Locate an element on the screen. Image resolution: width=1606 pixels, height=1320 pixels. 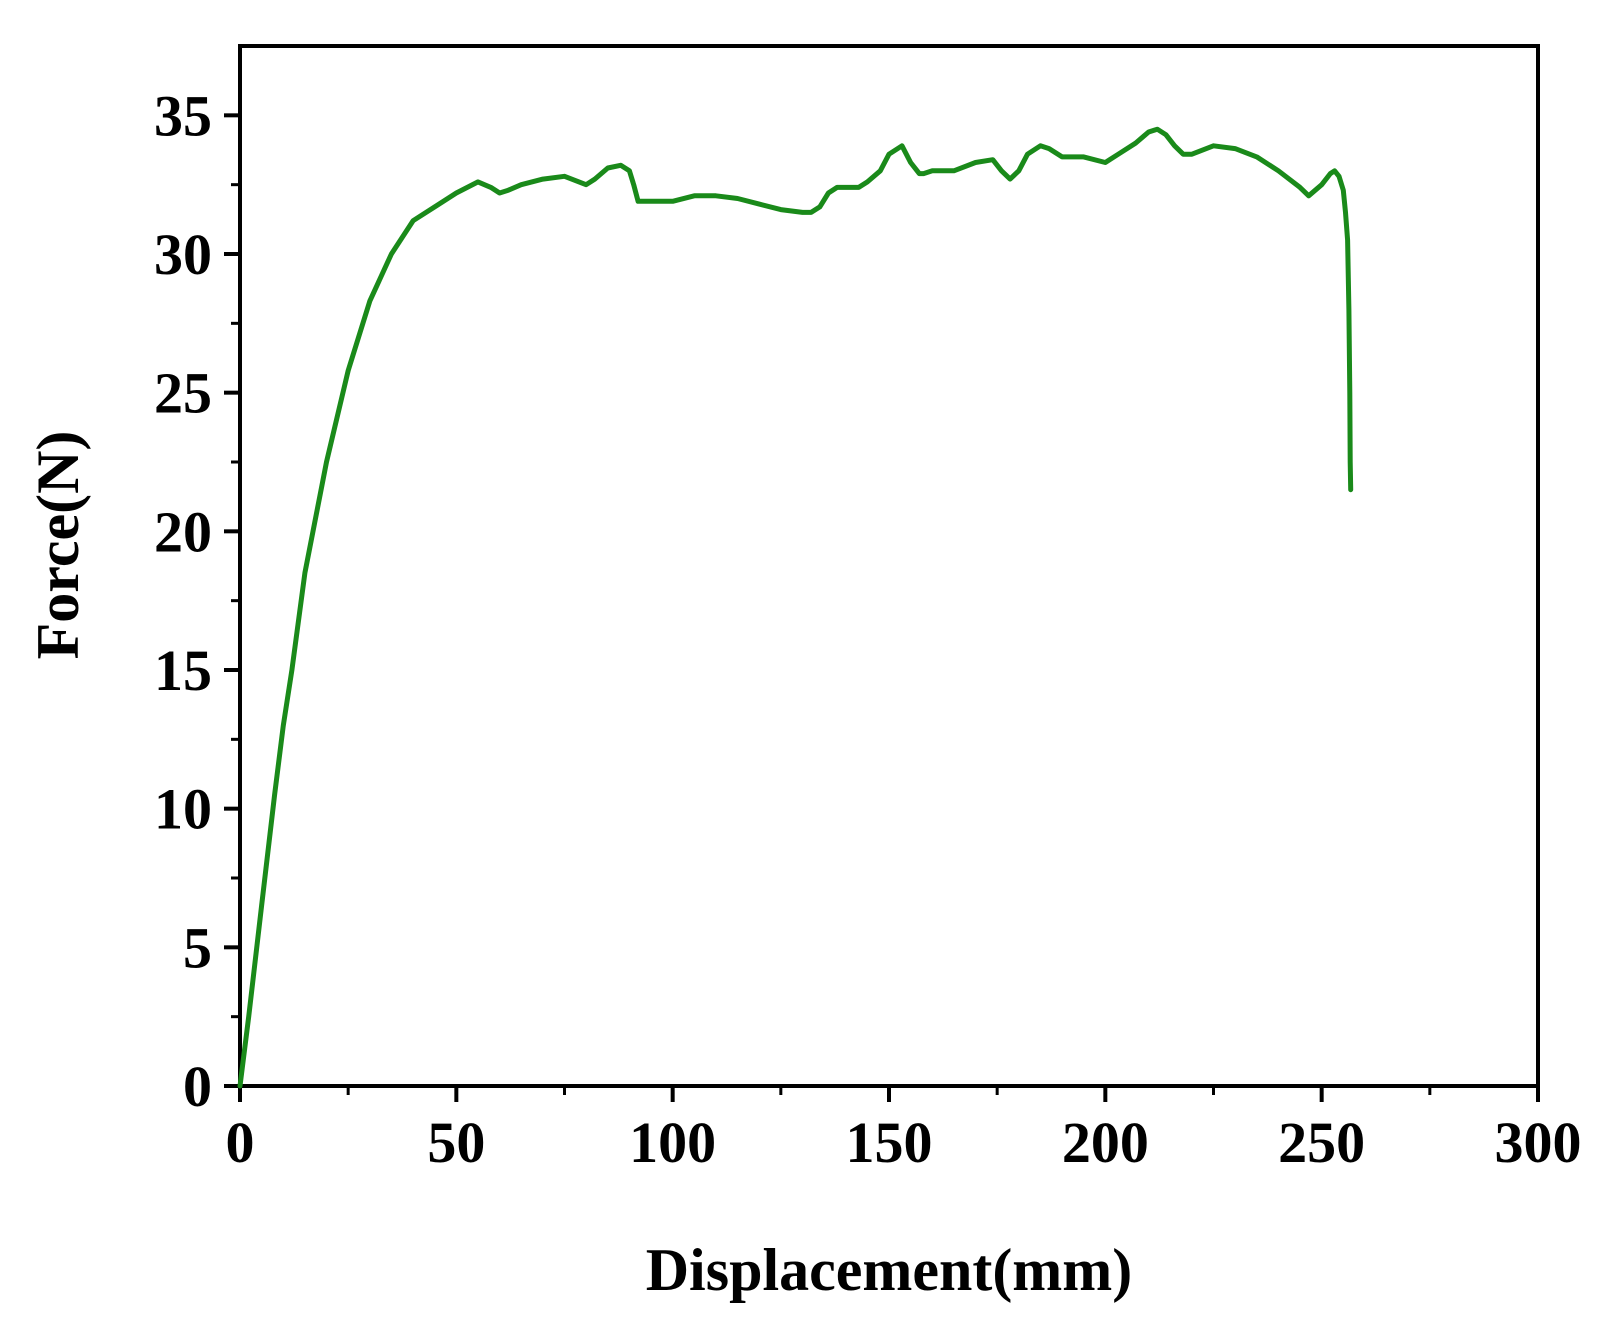
x-tick-label: 0 is located at coordinates (240, 1142).